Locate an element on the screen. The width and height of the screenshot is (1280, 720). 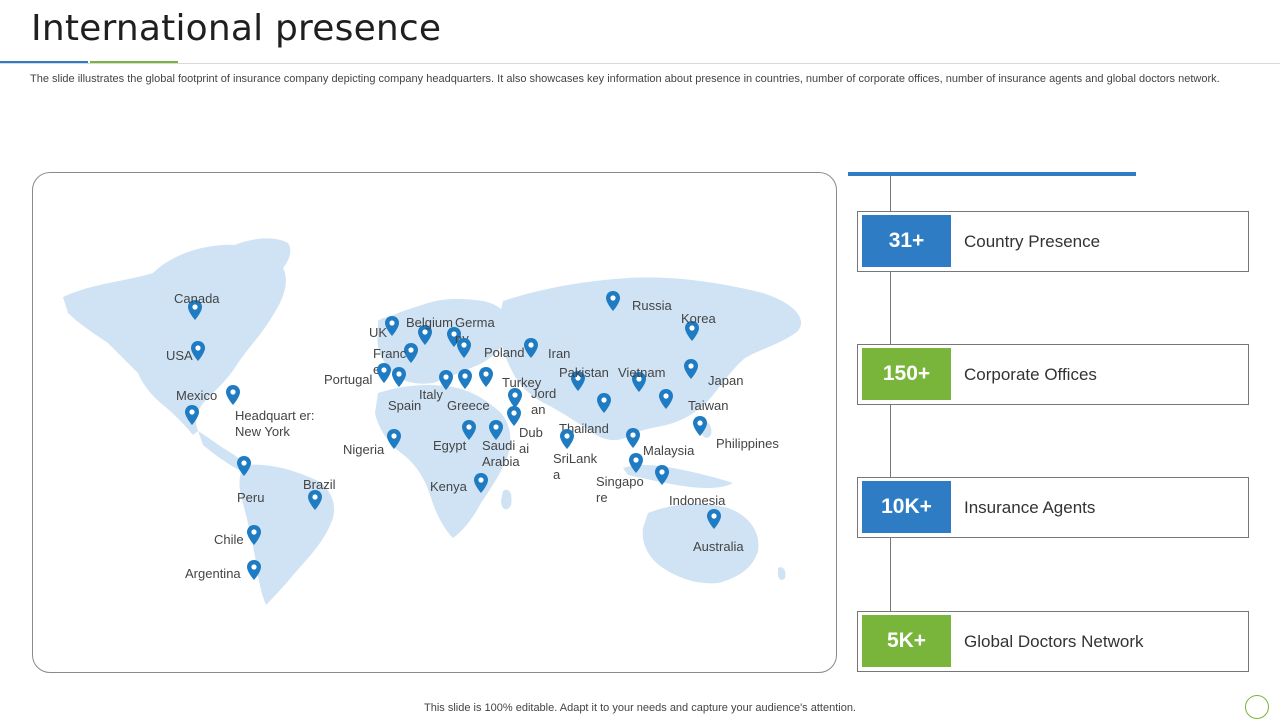
stat-label: Global Doctors Network is located at coordinates (1054, 641).